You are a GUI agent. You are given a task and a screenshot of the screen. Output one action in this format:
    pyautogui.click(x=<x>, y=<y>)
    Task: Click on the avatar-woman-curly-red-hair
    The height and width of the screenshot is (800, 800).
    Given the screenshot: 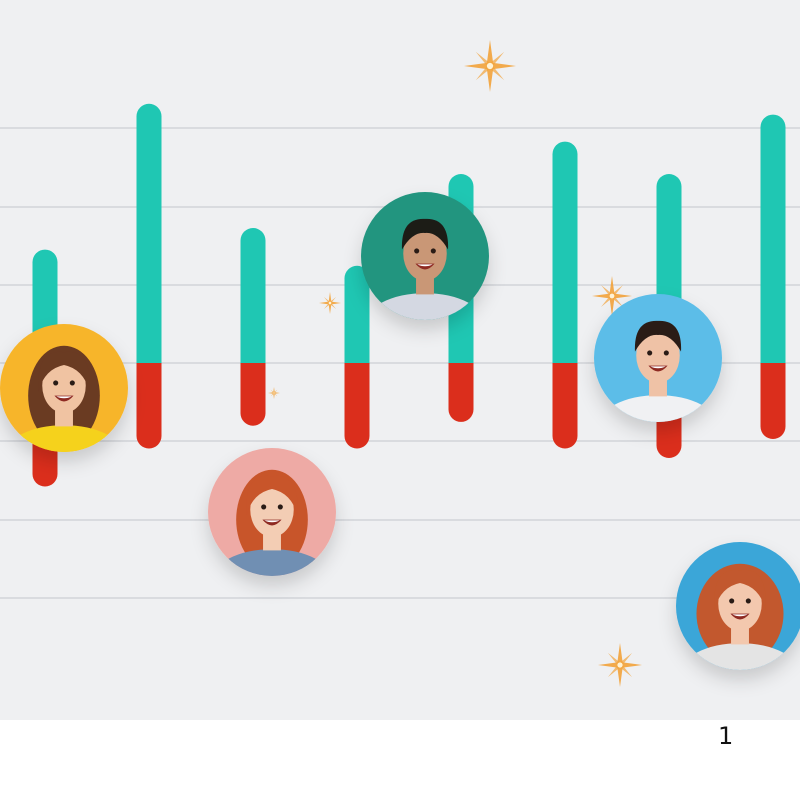 What is the action you would take?
    pyautogui.click(x=738, y=606)
    